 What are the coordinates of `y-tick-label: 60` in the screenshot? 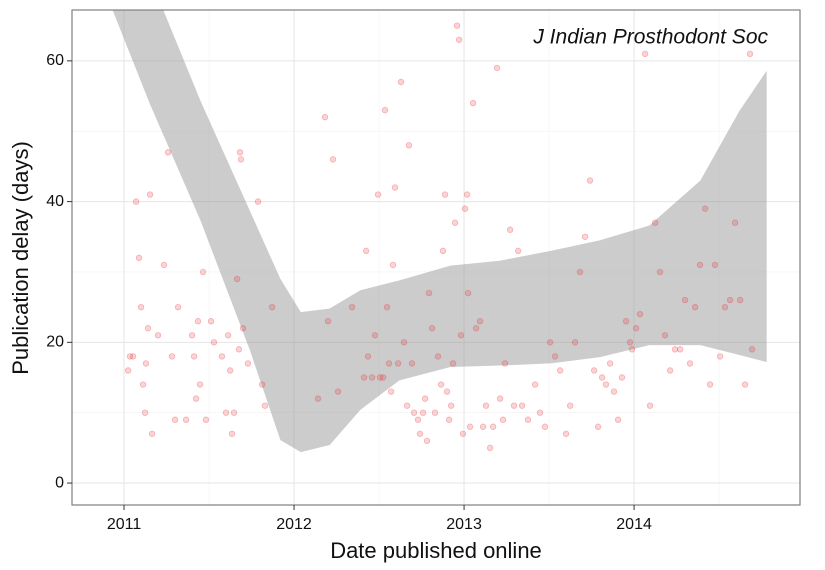 It's located at (55, 60).